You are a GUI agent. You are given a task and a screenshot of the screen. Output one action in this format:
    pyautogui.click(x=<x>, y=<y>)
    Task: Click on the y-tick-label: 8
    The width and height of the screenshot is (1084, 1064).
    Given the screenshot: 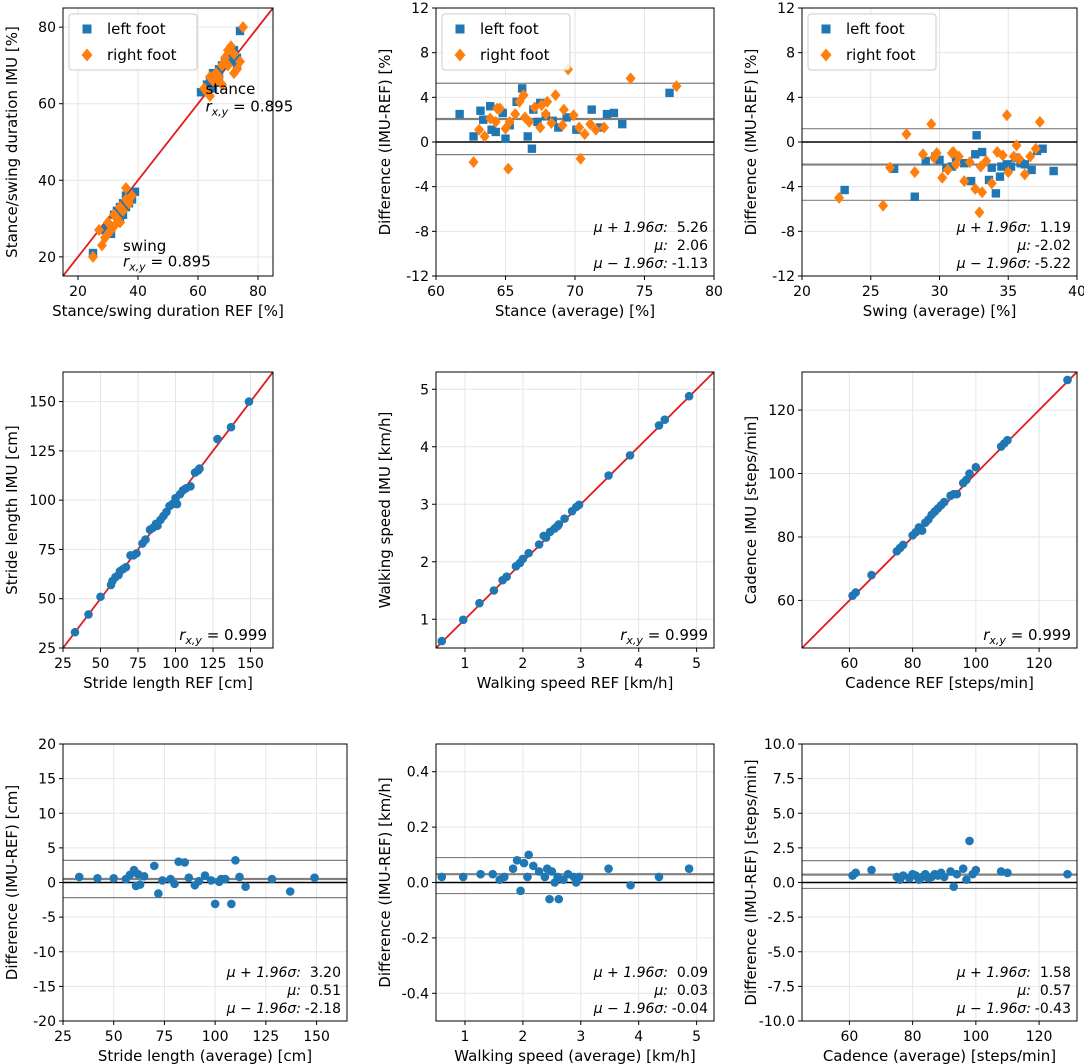 What is the action you would take?
    pyautogui.click(x=790, y=54)
    